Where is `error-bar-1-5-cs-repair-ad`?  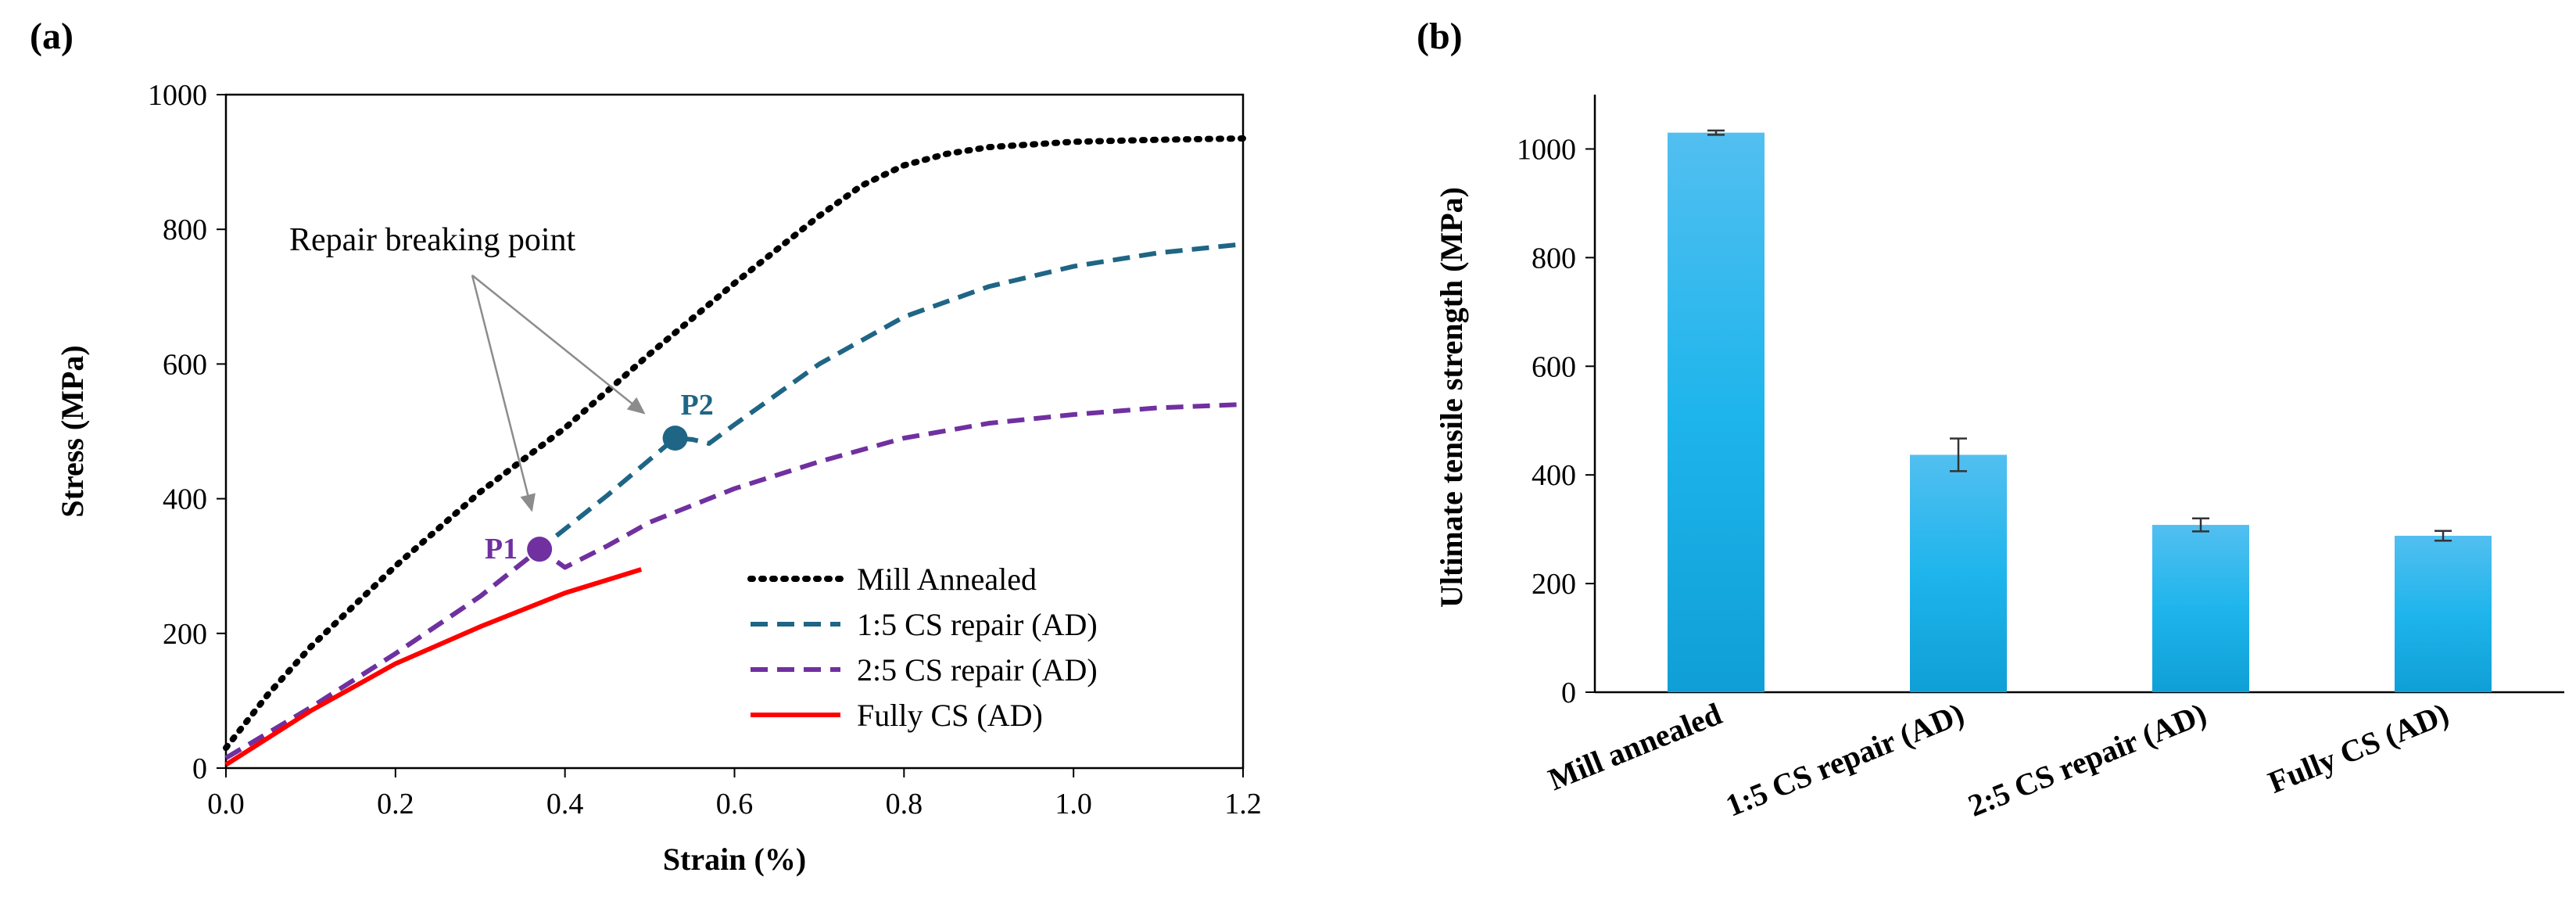 error-bar-1-5-cs-repair-ad is located at coordinates (1958, 454).